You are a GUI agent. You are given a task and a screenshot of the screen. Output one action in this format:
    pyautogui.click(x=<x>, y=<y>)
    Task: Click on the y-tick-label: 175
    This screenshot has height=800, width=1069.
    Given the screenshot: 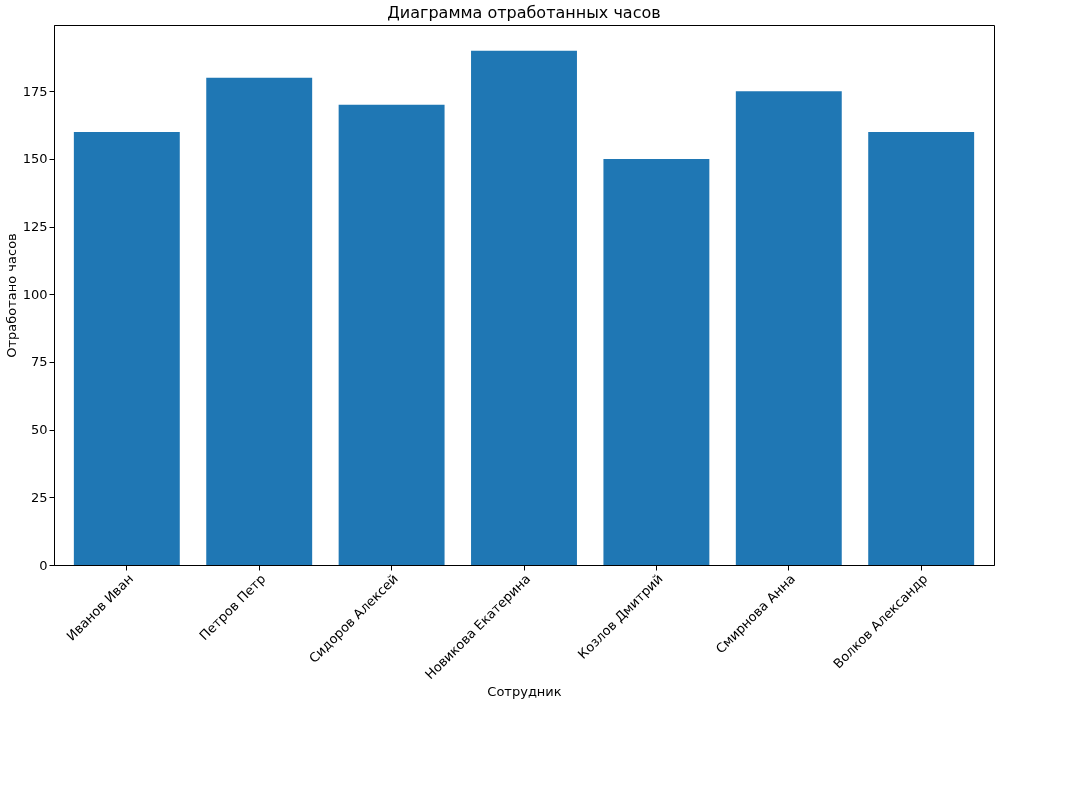 What is the action you would take?
    pyautogui.click(x=35, y=91)
    